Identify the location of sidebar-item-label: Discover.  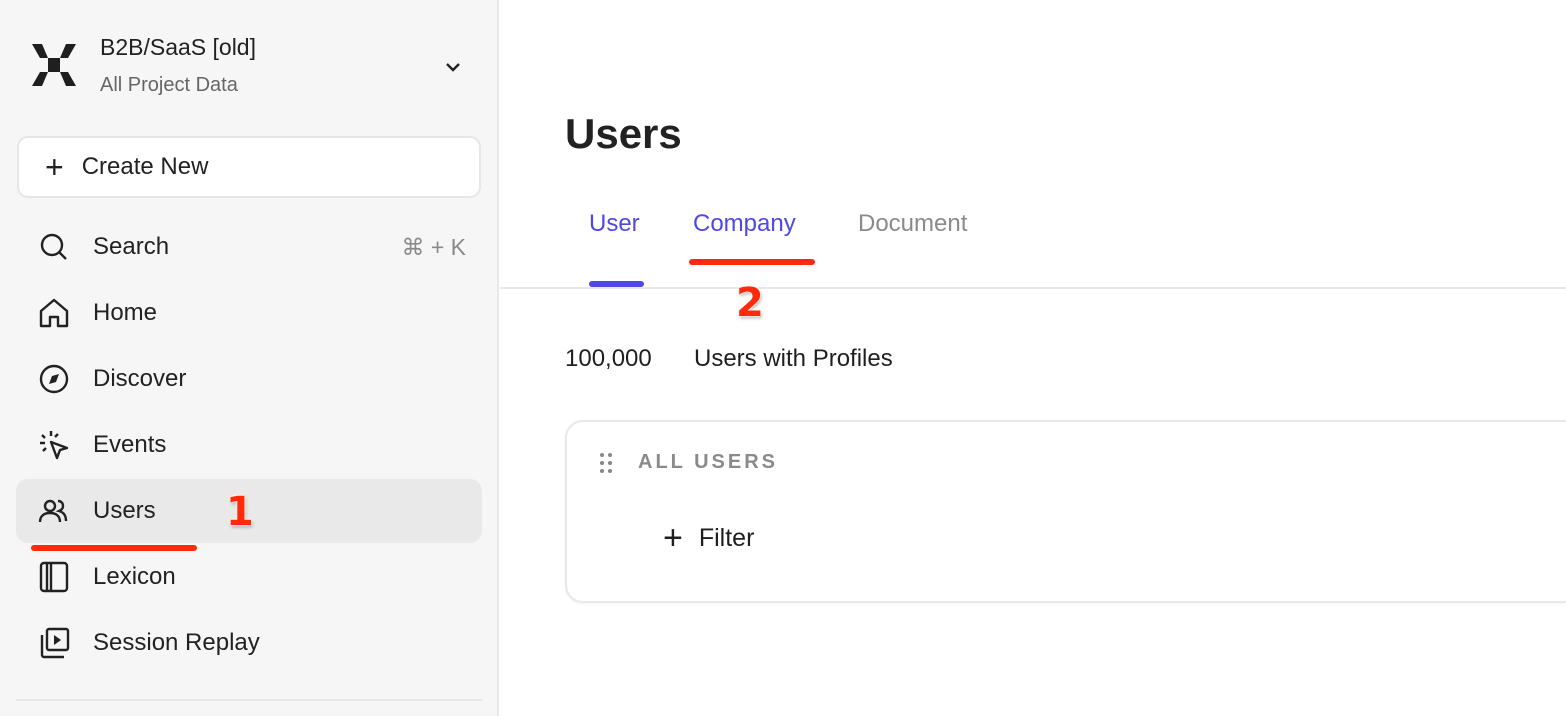
(140, 378).